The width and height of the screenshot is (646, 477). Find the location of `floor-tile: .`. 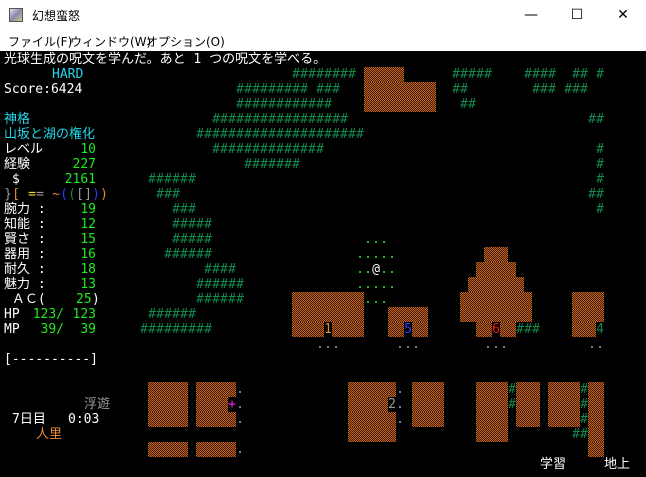

floor-tile: . is located at coordinates (496, 344).